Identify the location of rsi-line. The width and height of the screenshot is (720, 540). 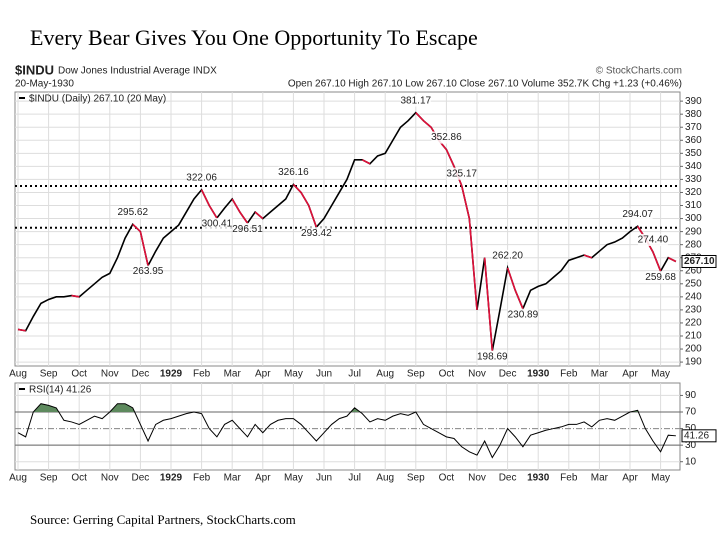
(346, 431).